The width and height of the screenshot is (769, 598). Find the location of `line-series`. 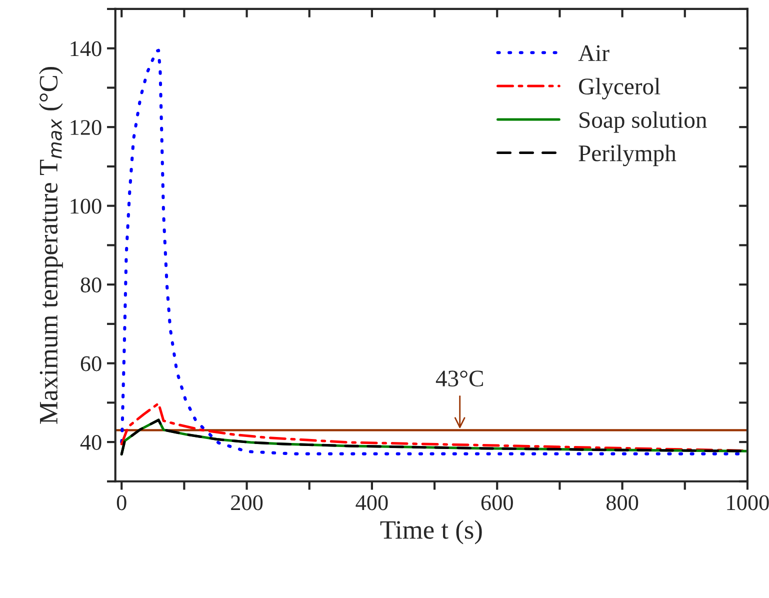

line-series is located at coordinates (434, 437).